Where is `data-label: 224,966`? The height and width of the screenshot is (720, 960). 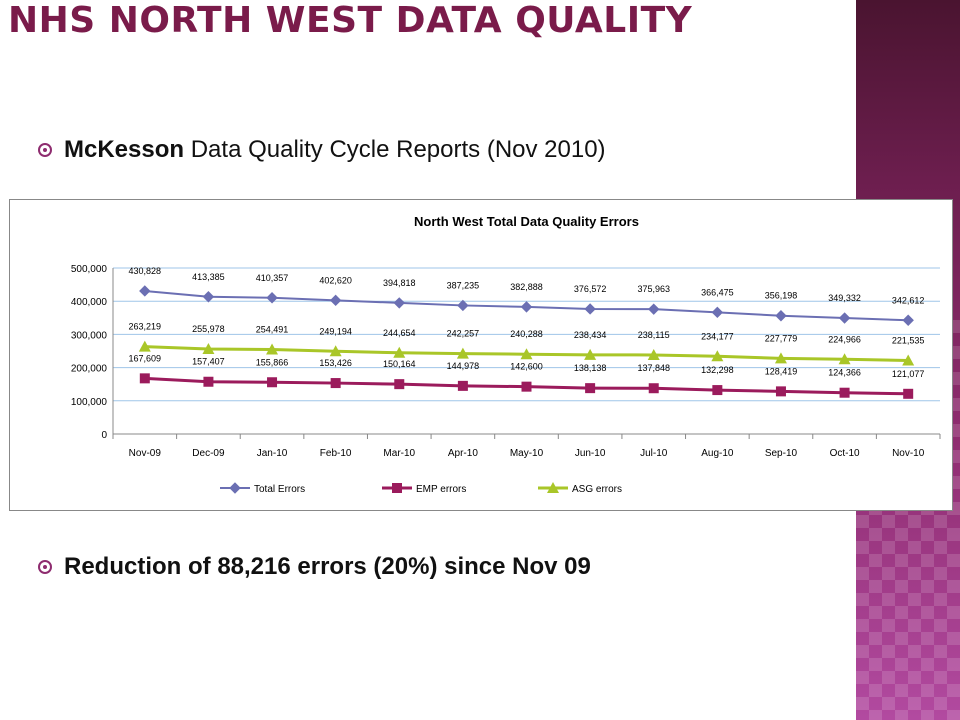
data-label: 224,966 is located at coordinates (844, 339).